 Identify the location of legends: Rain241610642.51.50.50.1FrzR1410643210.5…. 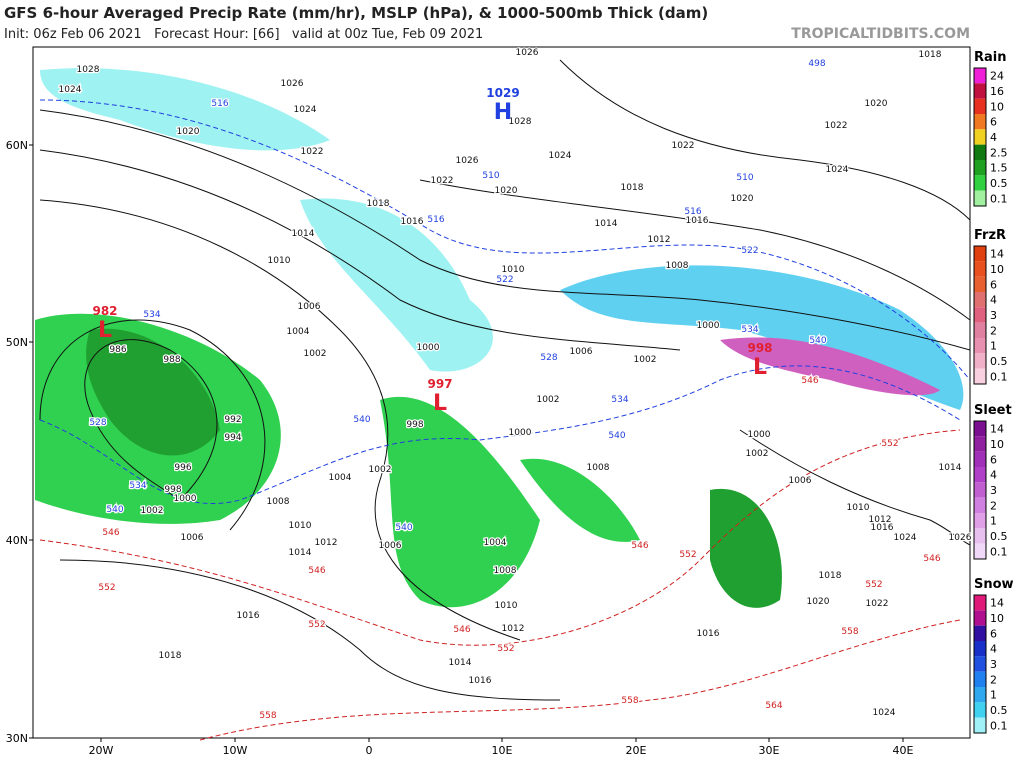
(993, 392).